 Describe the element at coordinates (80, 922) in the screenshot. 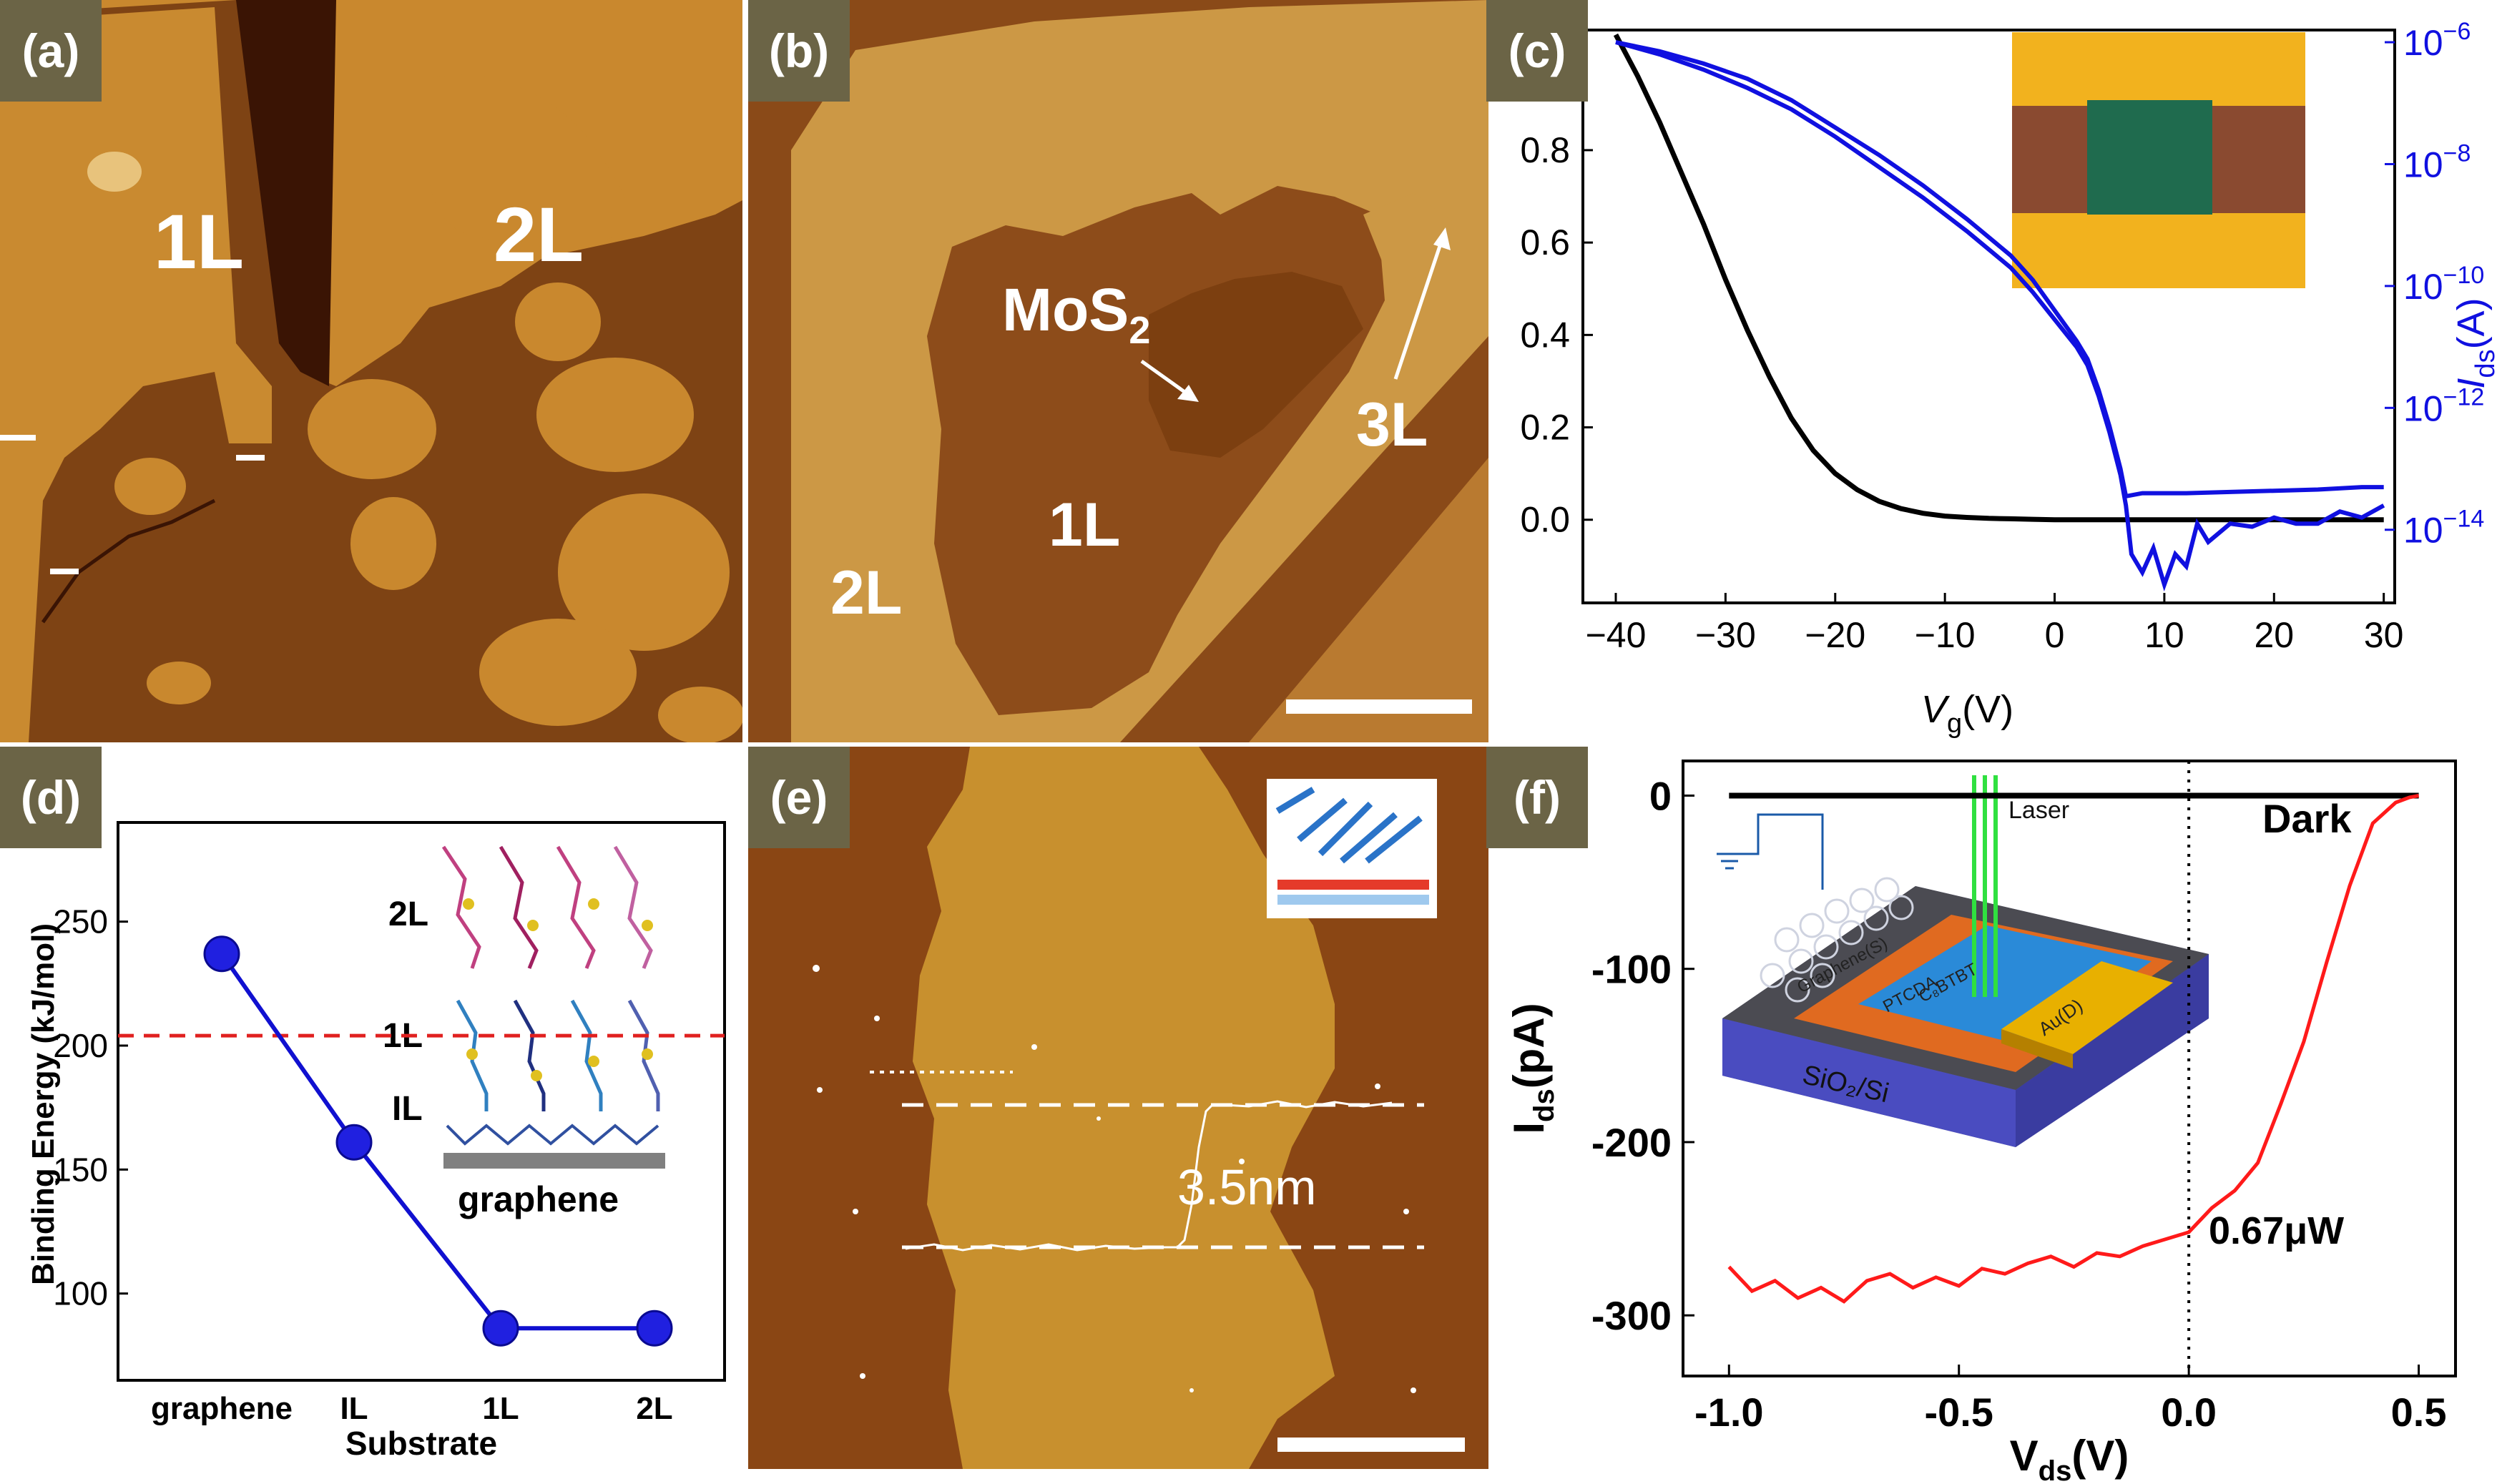

I see `y-tick-label-d: 250` at that location.